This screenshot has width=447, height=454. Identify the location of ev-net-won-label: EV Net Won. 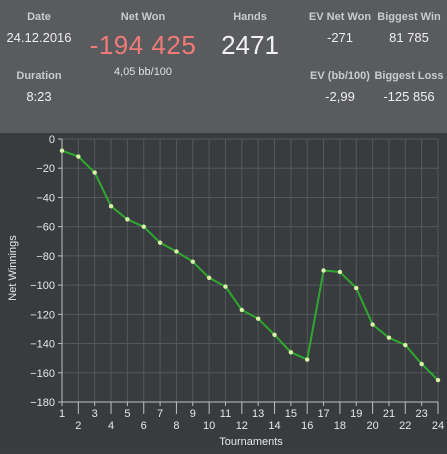
(340, 17).